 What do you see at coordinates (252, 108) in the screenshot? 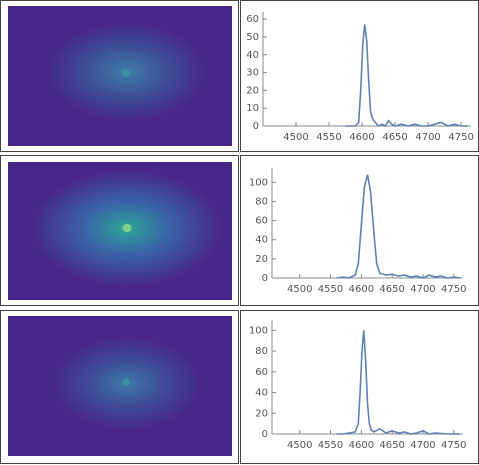
I see `y-tick-label: 10` at bounding box center [252, 108].